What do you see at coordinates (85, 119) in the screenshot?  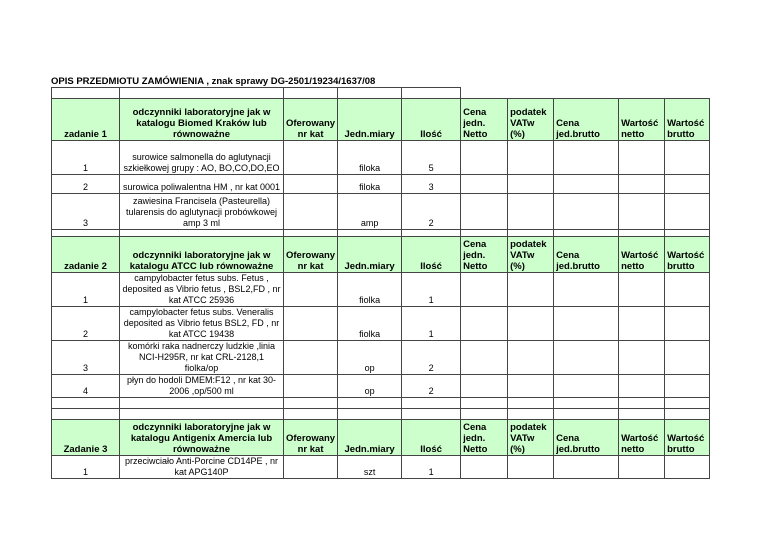 I see `section-label: zadanie 1` at bounding box center [85, 119].